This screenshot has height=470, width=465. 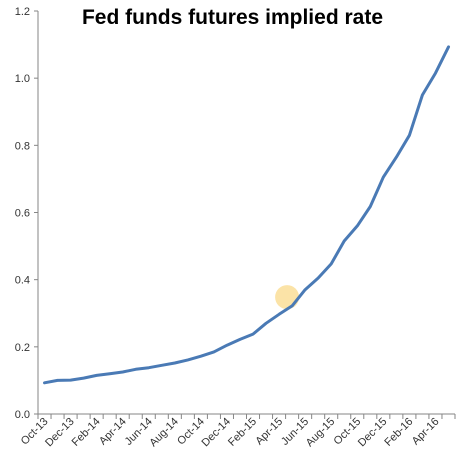 I want to click on y-tick-label: 1.2, so click(x=22, y=12).